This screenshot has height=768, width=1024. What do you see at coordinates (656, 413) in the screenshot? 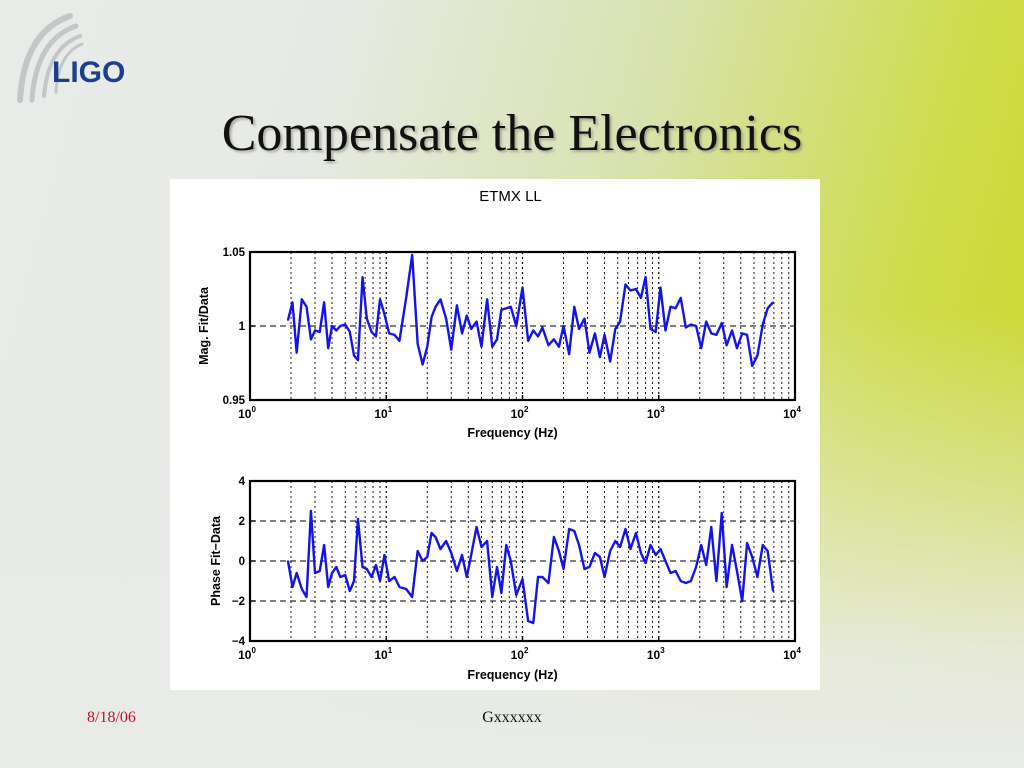
I see `x-tick-label: 10³` at bounding box center [656, 413].